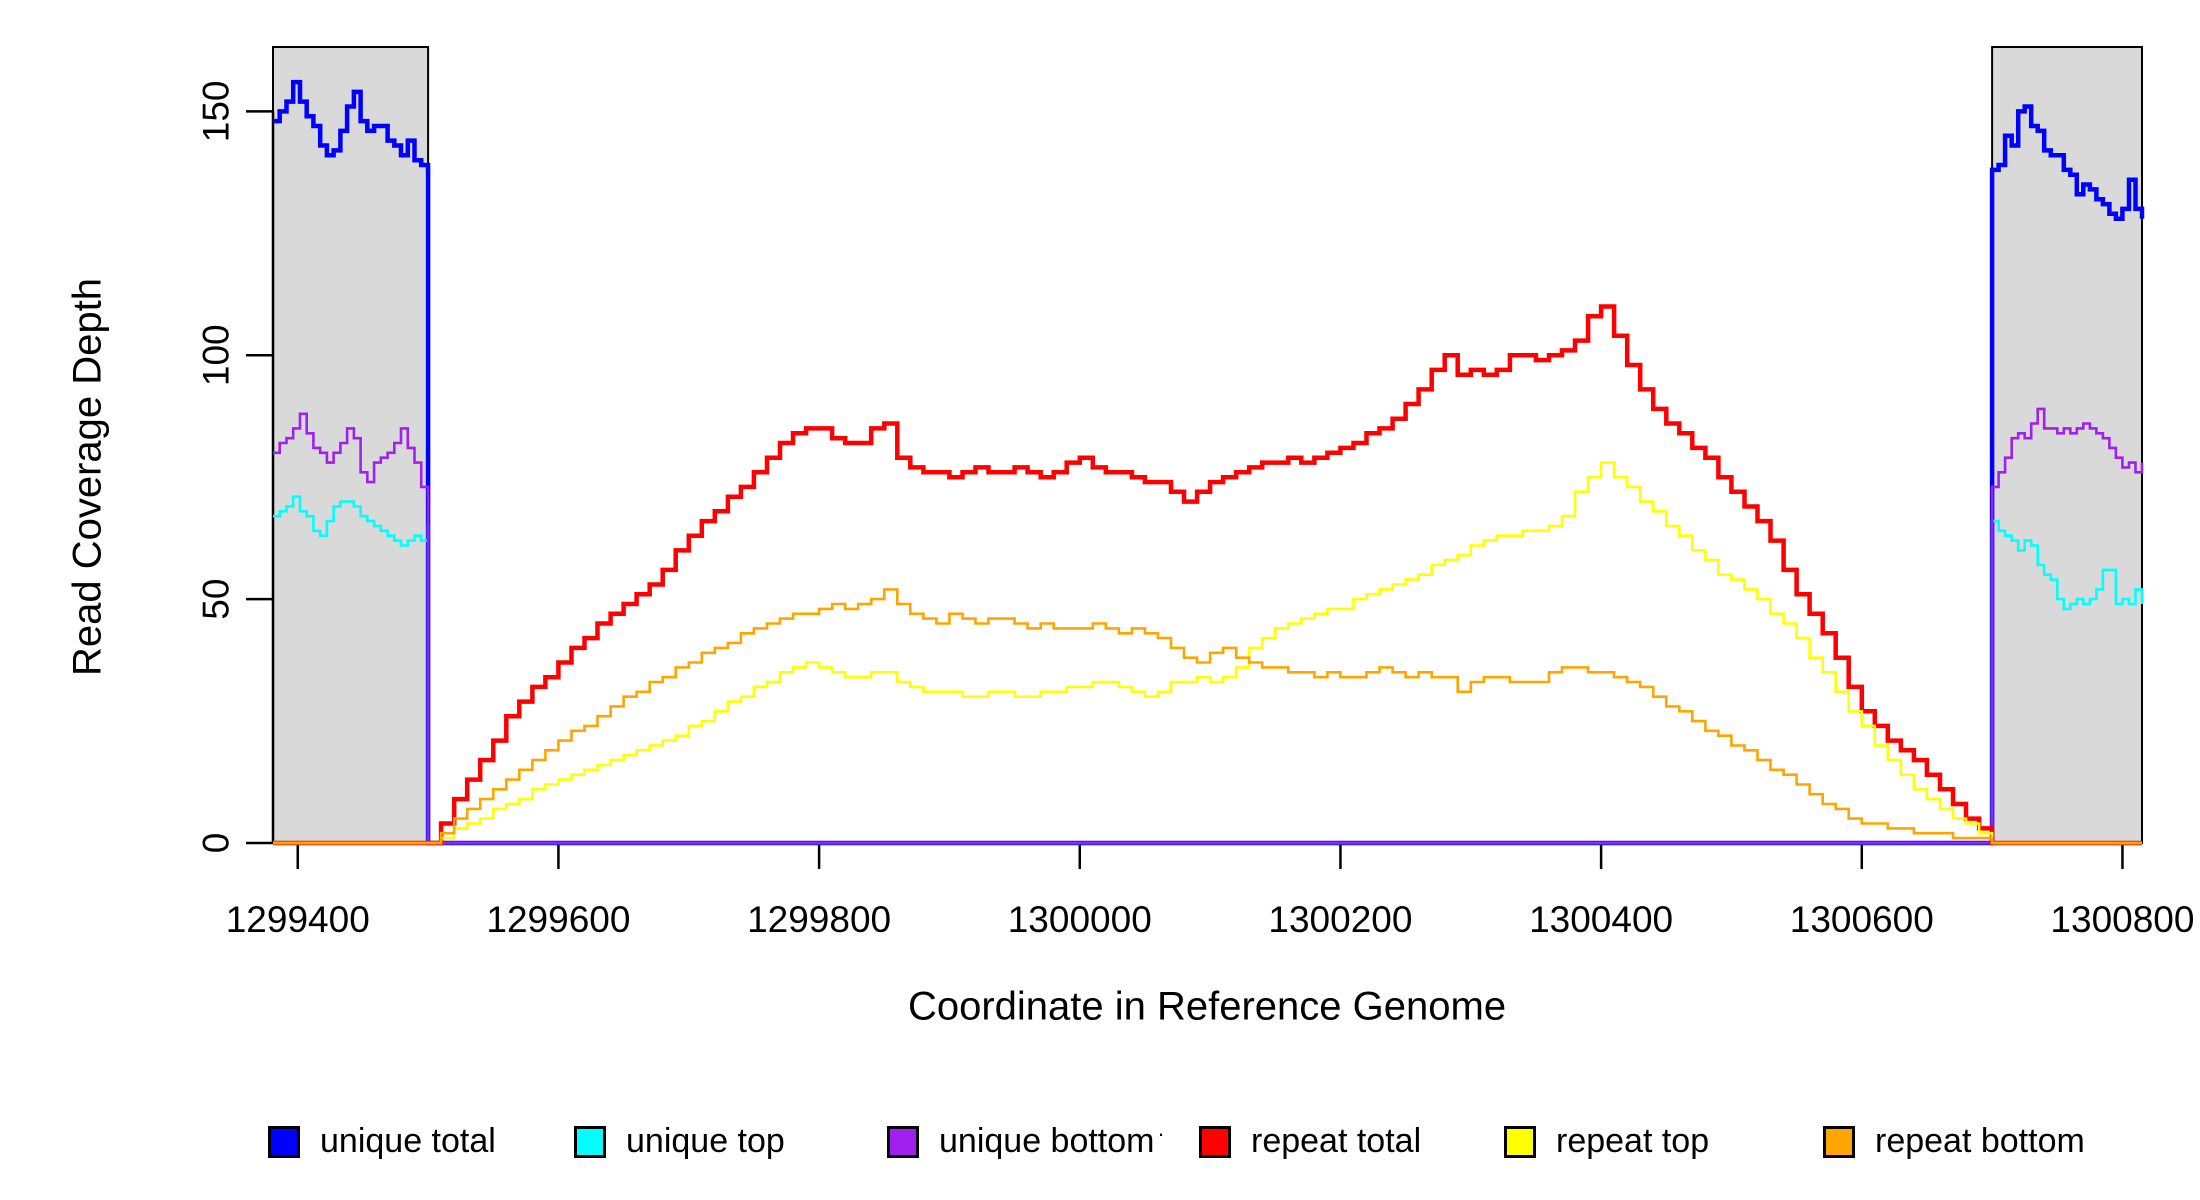  I want to click on x-tick-label: 1299800, so click(819, 919).